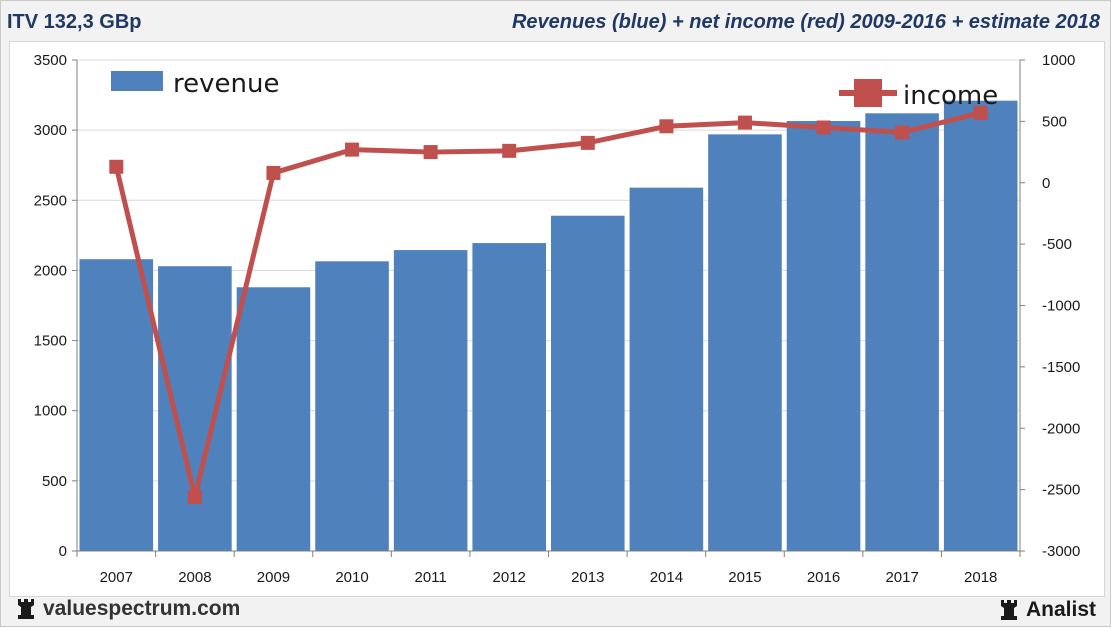  What do you see at coordinates (74, 22) in the screenshot?
I see `ticker-title: ITV 132,3 GBp` at bounding box center [74, 22].